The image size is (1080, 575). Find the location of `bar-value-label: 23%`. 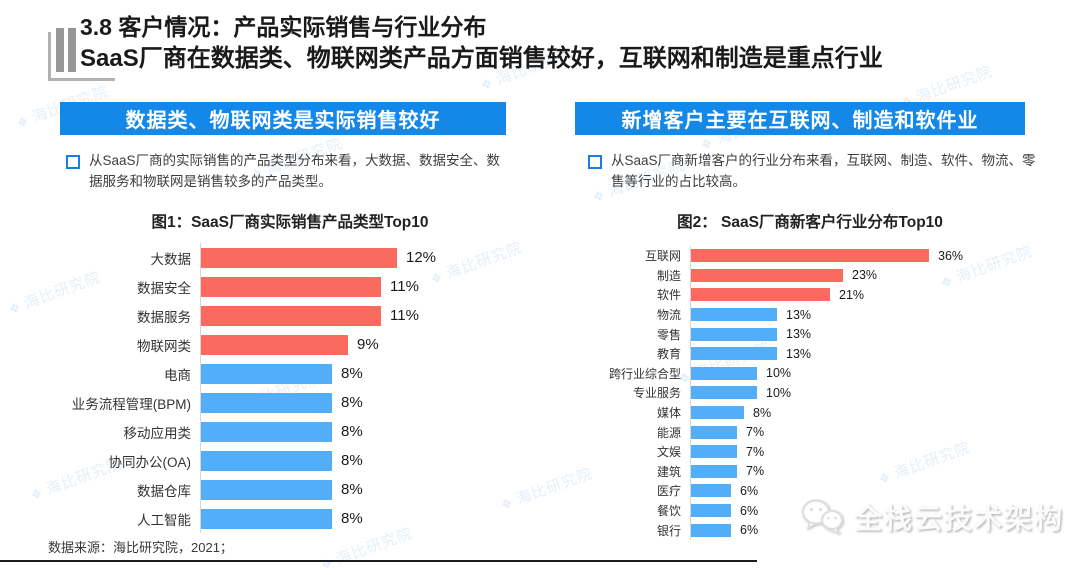

bar-value-label: 23% is located at coordinates (865, 275).